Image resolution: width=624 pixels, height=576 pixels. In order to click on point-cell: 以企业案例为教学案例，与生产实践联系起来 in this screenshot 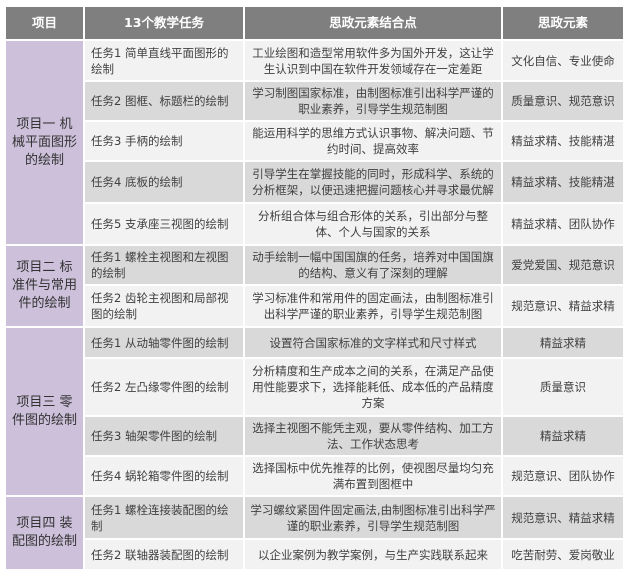, I will do `click(373, 554)`.